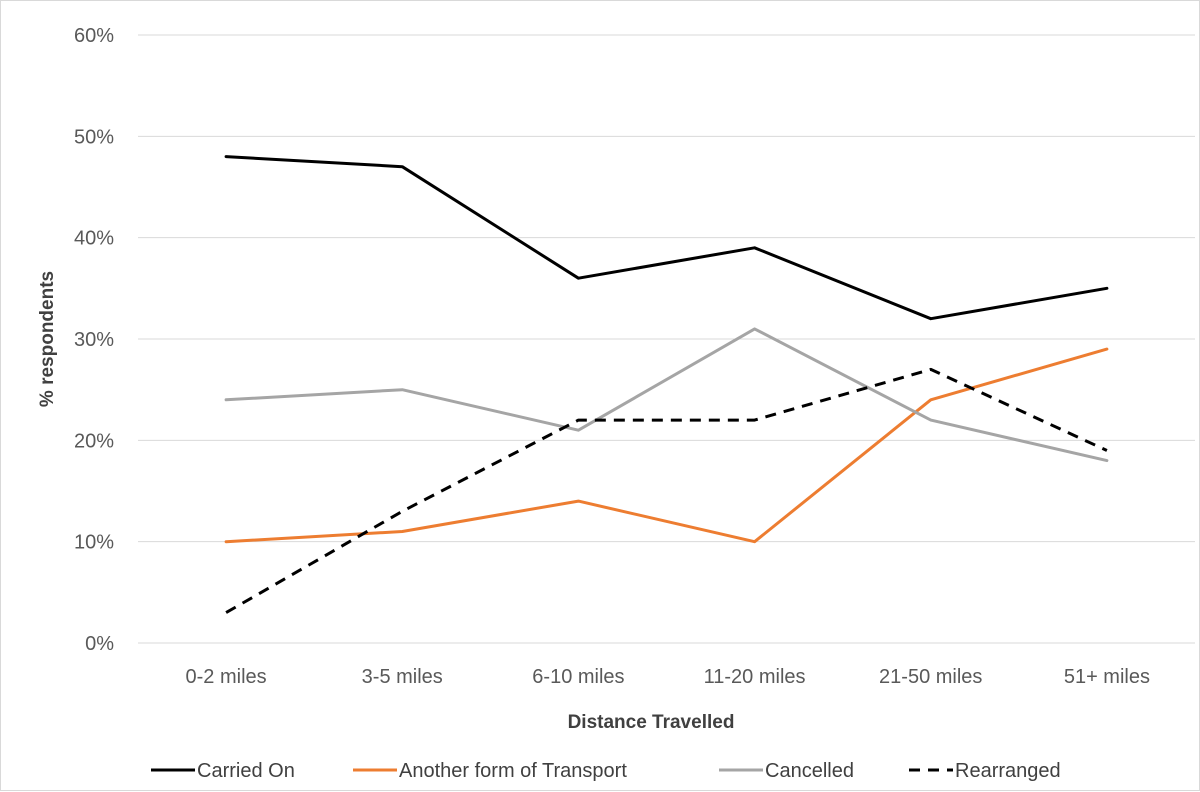 This screenshot has width=1200, height=792. Describe the element at coordinates (226, 677) in the screenshot. I see `x-tick-label: 0-2 miles` at that location.